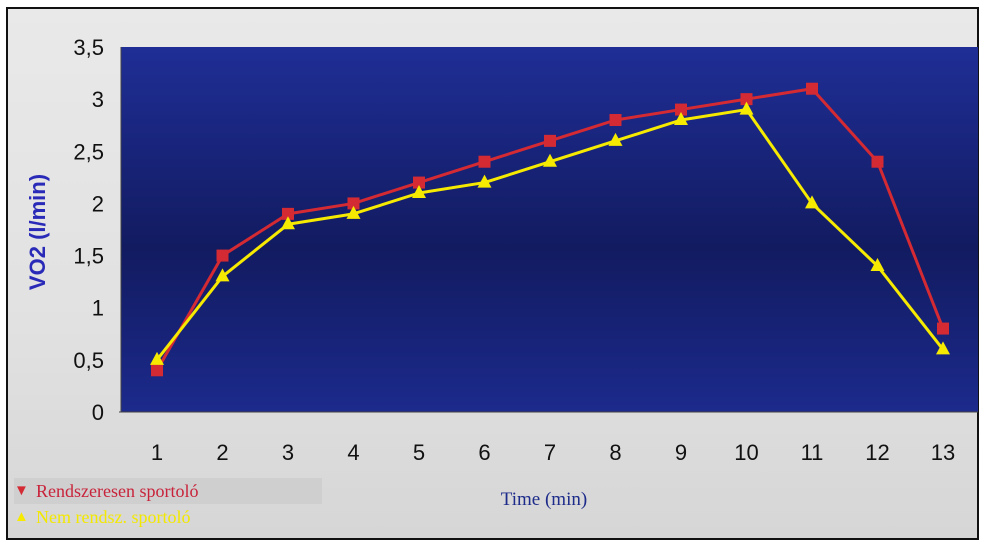 The height and width of the screenshot is (549, 987). I want to click on legend-item-series-1: ▼ Rendszeresen sportoló, so click(168, 491).